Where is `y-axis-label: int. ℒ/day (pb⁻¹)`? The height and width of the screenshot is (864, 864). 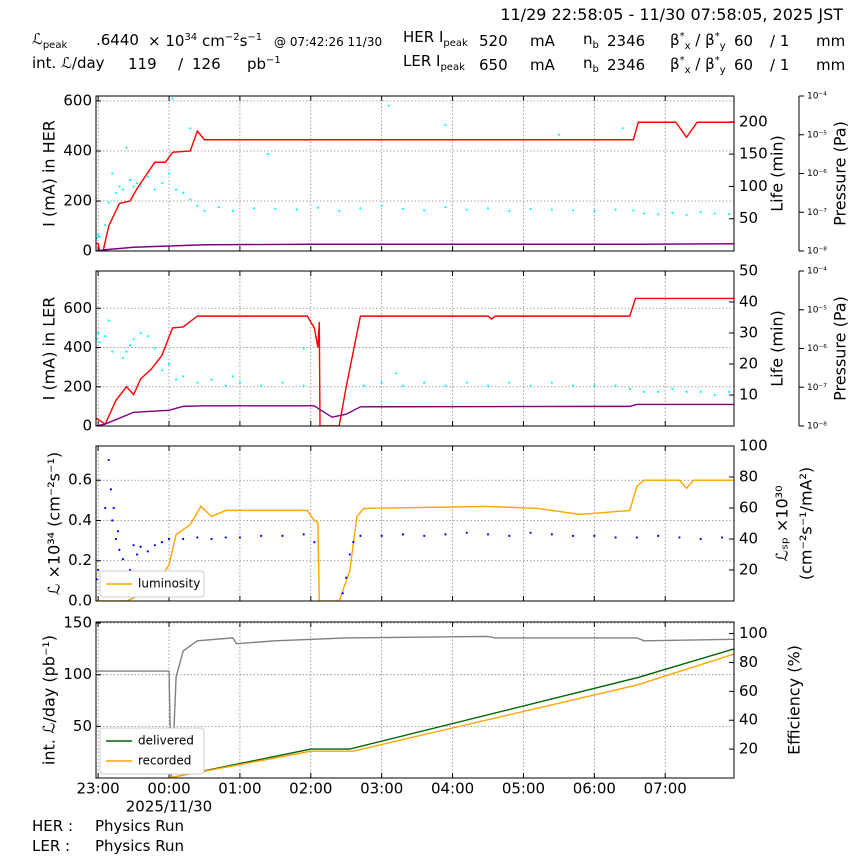
y-axis-label: int. ℒ/day (pb⁻¹) is located at coordinates (49, 700).